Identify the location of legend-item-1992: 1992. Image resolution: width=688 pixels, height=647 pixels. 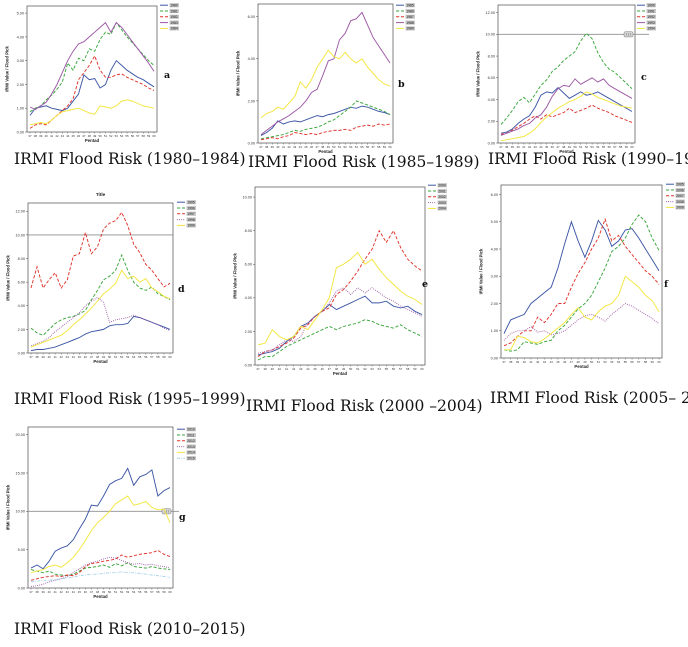
(646, 16).